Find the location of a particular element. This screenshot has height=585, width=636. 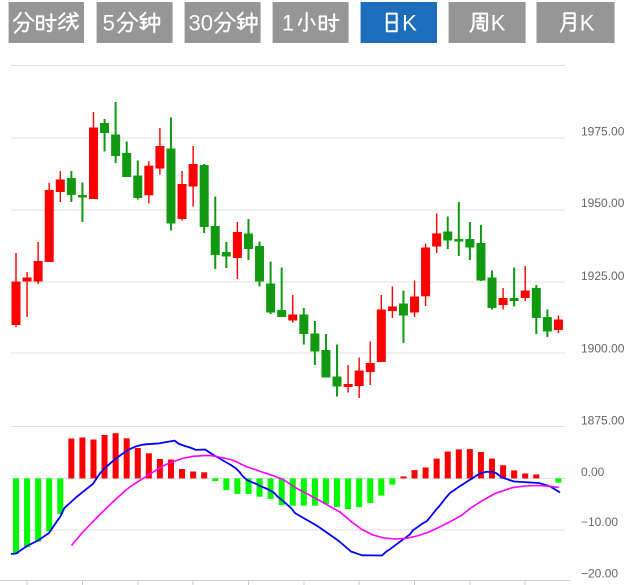

svg-text: 1975.00 is located at coordinates (603, 131).